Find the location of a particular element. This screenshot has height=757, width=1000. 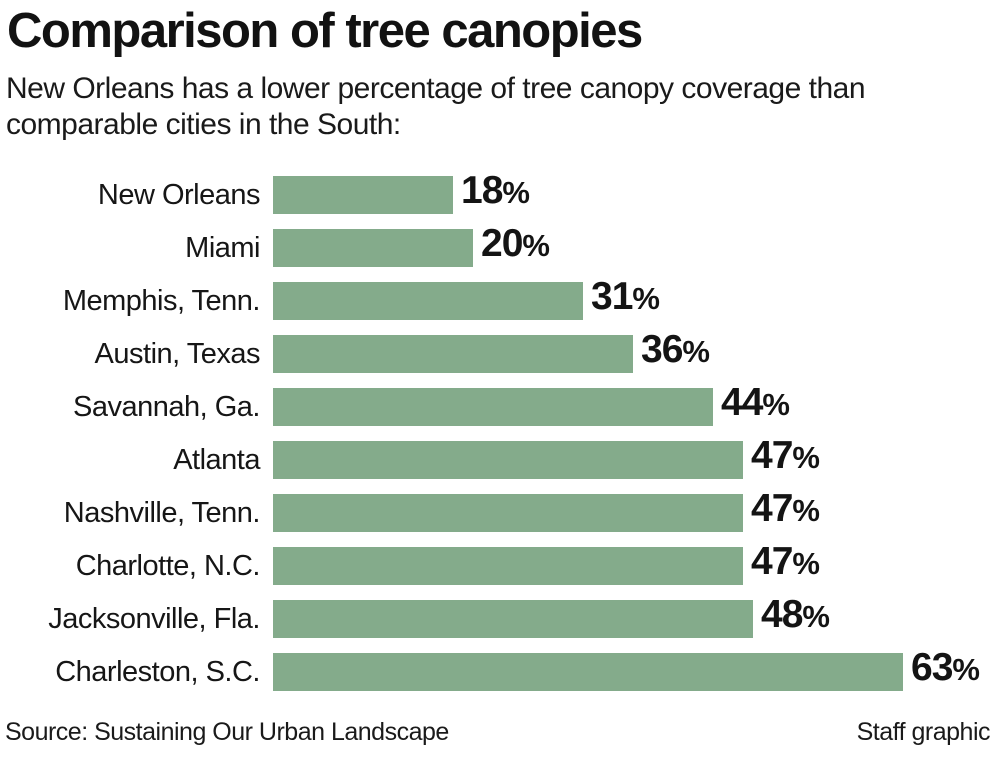

bar-zone: 36% is located at coordinates (491, 351).